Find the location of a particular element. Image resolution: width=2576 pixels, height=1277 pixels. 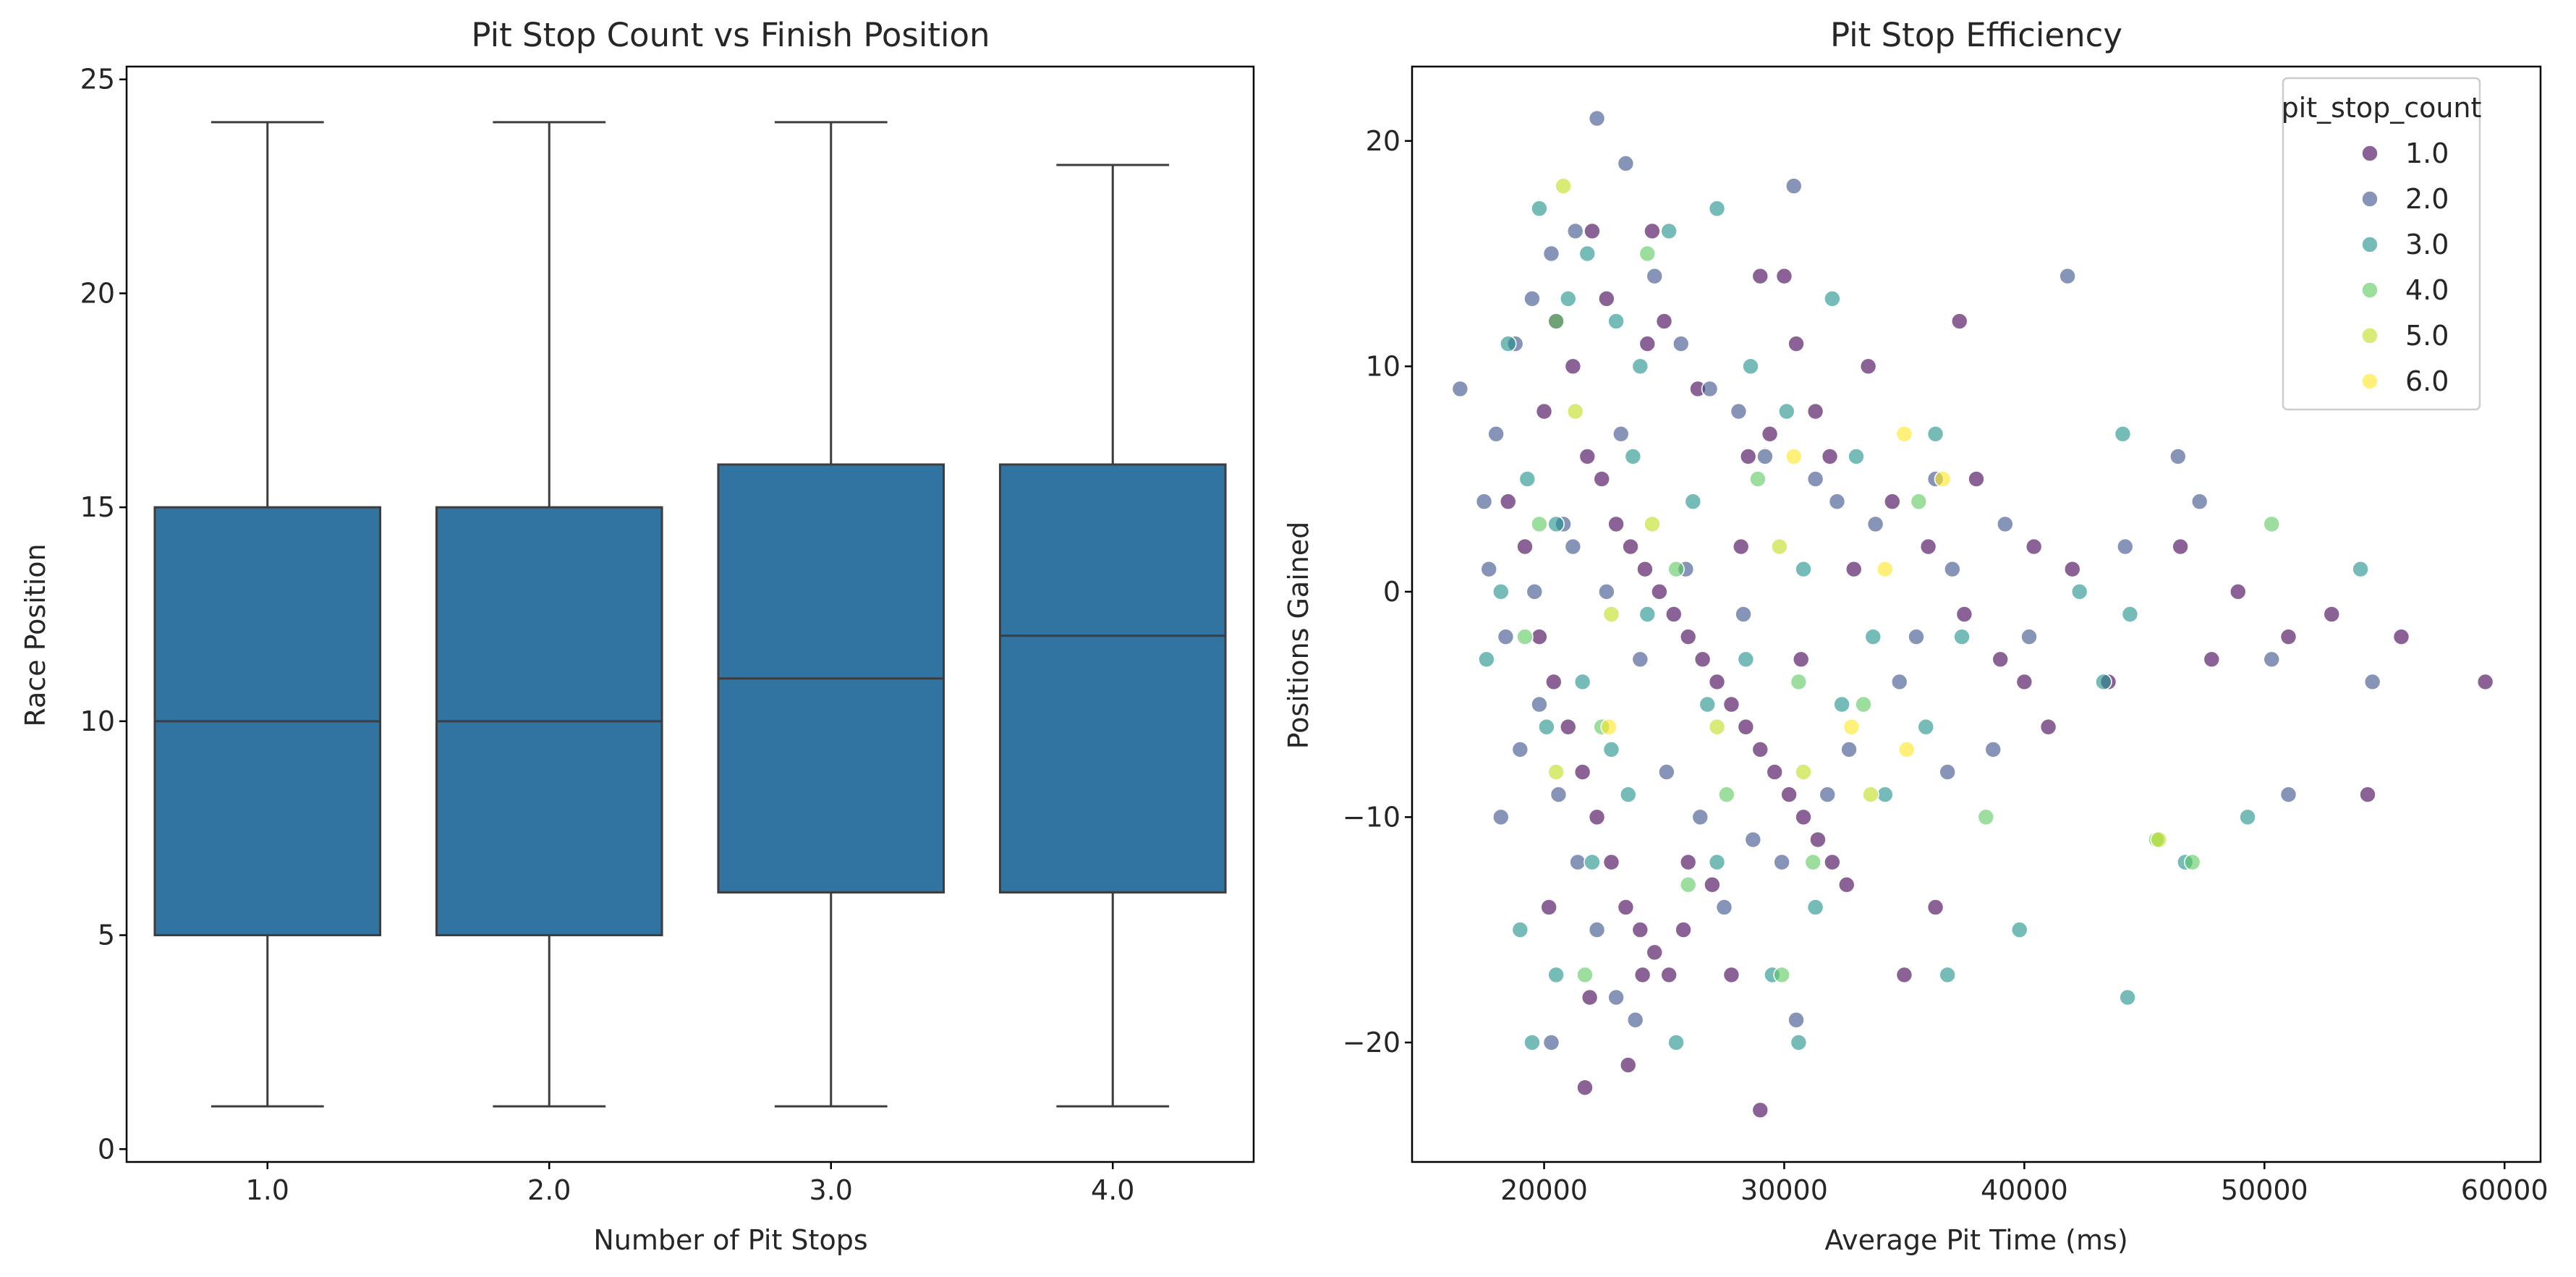

x-tick-label: 1.0 is located at coordinates (267, 1190).